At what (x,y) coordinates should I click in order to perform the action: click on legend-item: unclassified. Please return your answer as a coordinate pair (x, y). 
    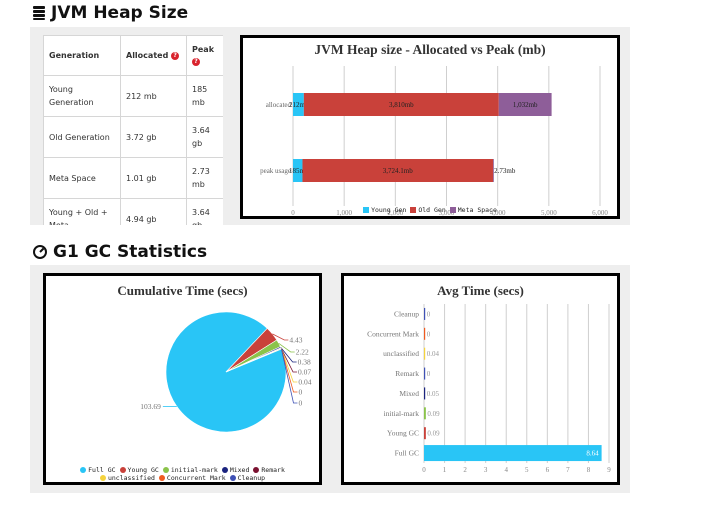
    Looking at the image, I should click on (127, 478).